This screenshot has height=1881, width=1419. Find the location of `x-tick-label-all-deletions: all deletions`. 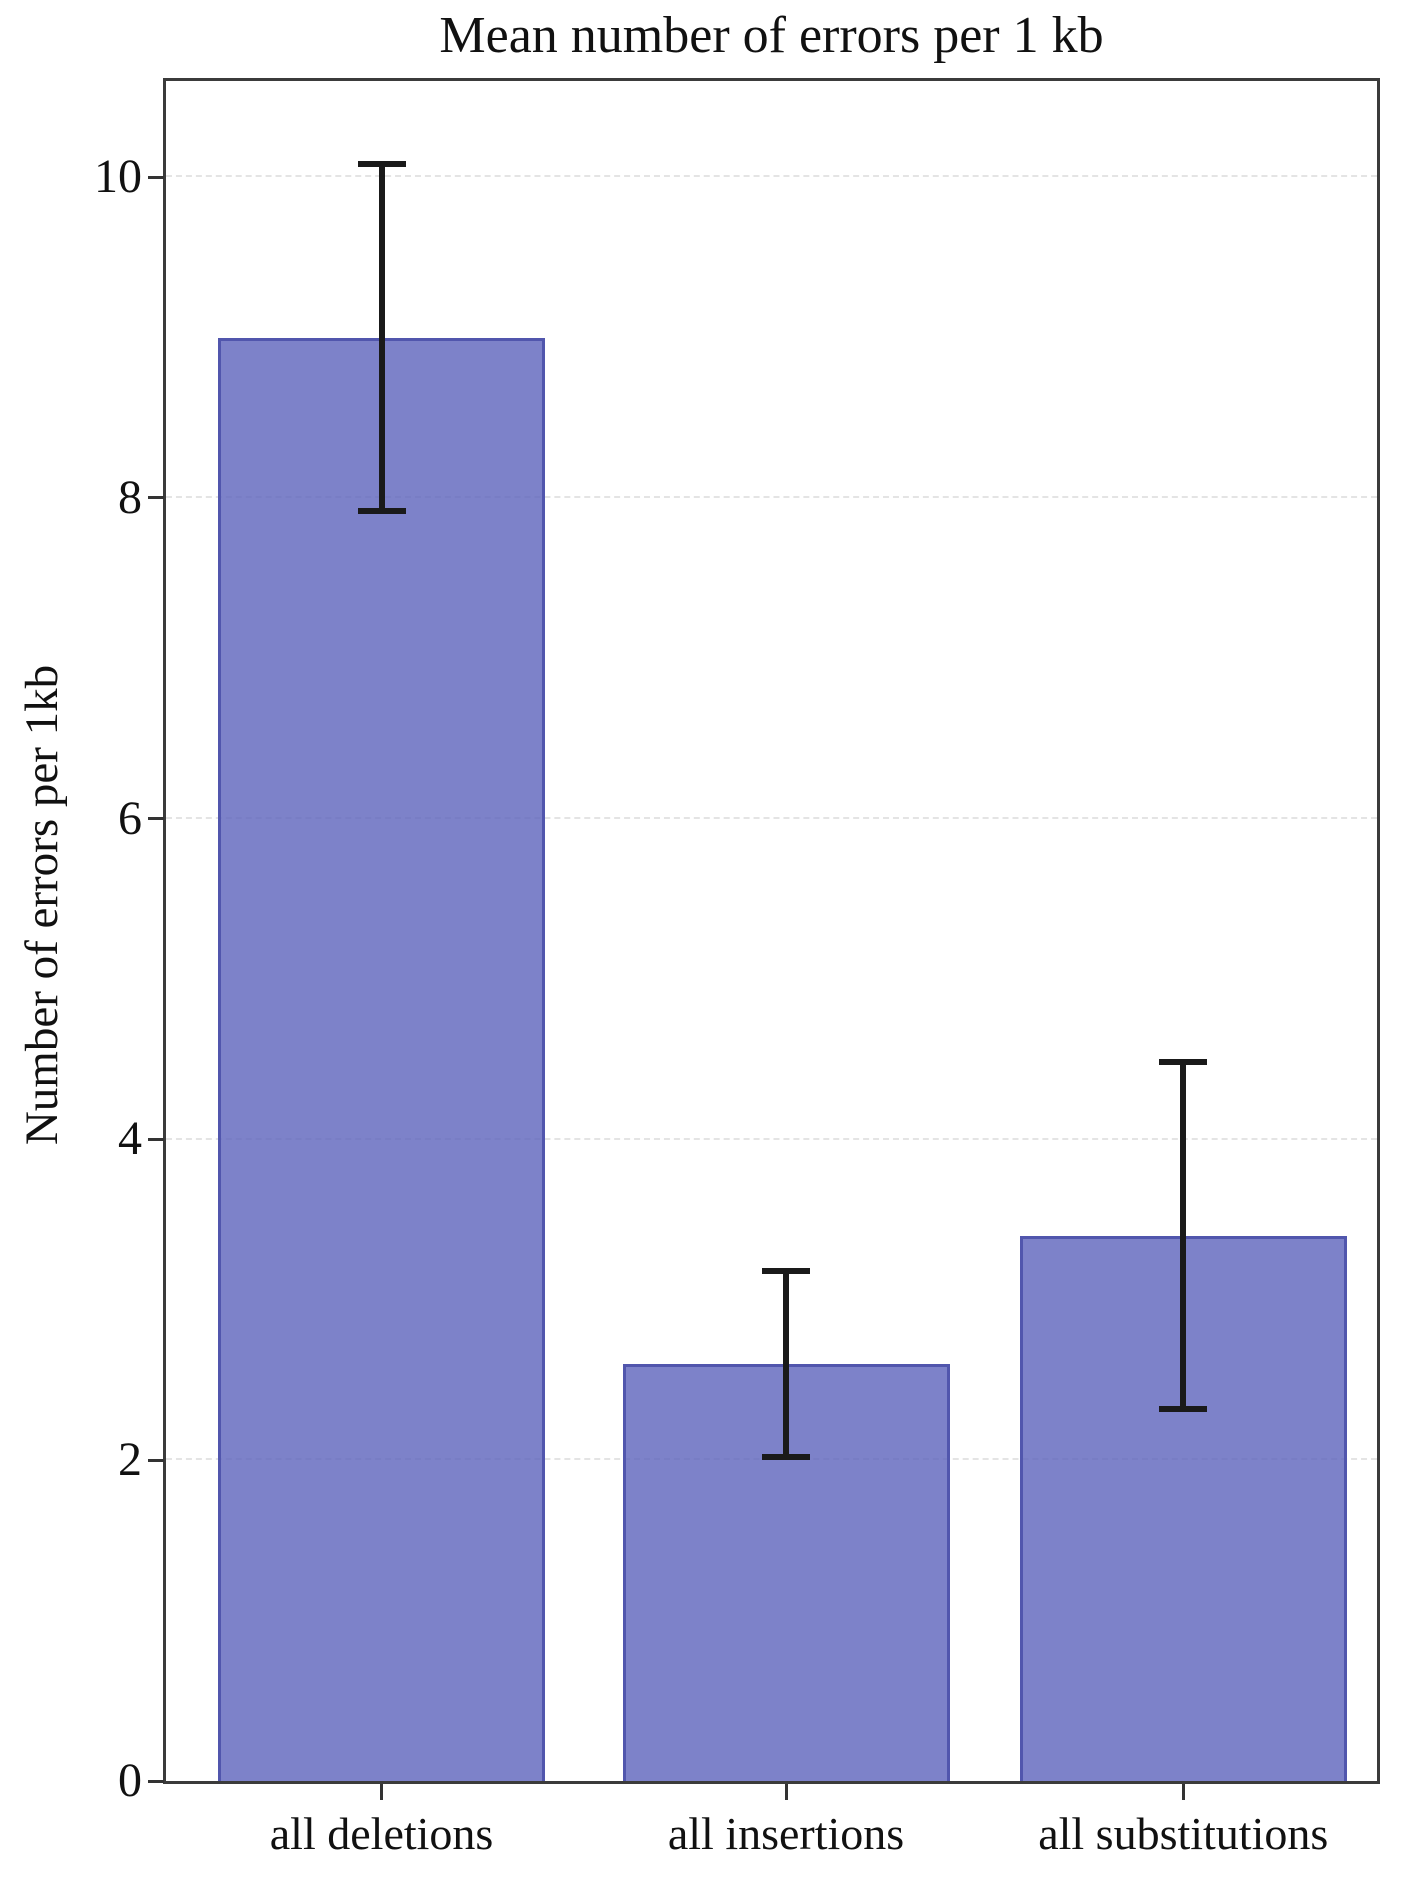

x-tick-label-all-deletions: all deletions is located at coordinates (381, 1833).